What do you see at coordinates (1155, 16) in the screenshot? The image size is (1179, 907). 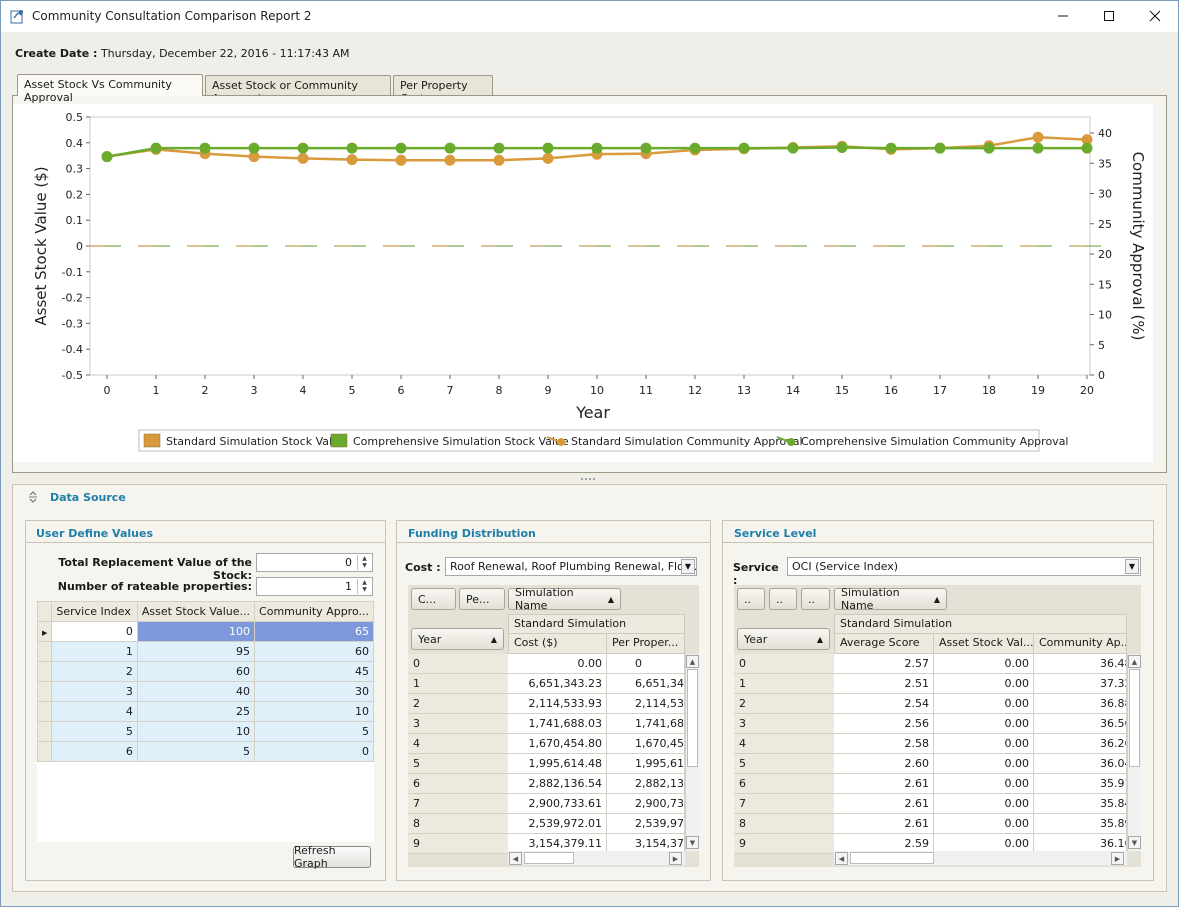 I see `close-button` at bounding box center [1155, 16].